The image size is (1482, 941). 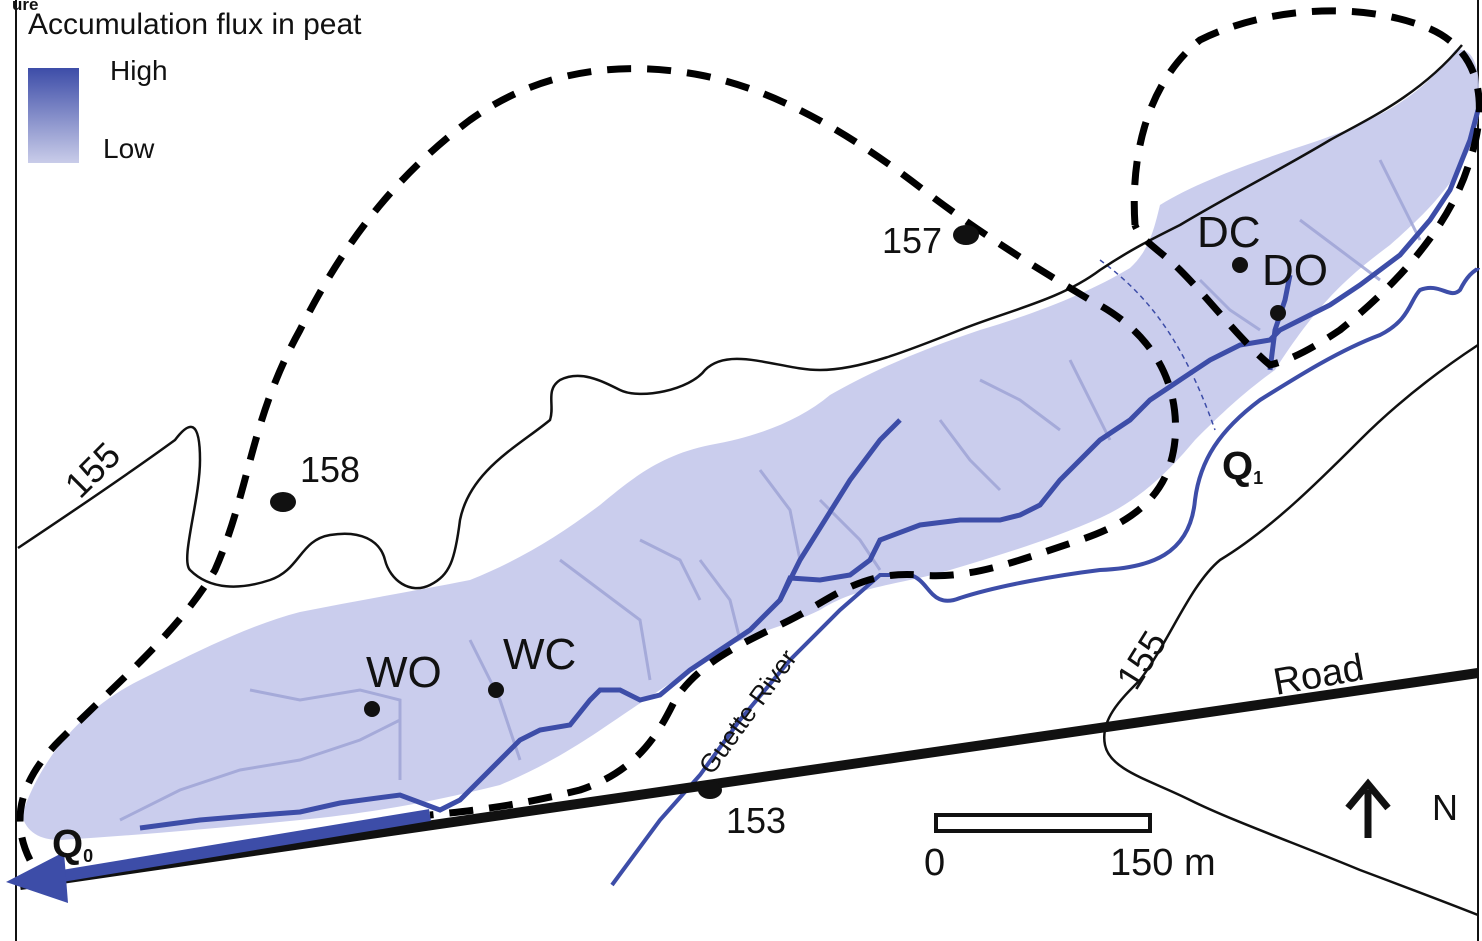 What do you see at coordinates (710, 790) in the screenshot?
I see `elevation-point-153-marker` at bounding box center [710, 790].